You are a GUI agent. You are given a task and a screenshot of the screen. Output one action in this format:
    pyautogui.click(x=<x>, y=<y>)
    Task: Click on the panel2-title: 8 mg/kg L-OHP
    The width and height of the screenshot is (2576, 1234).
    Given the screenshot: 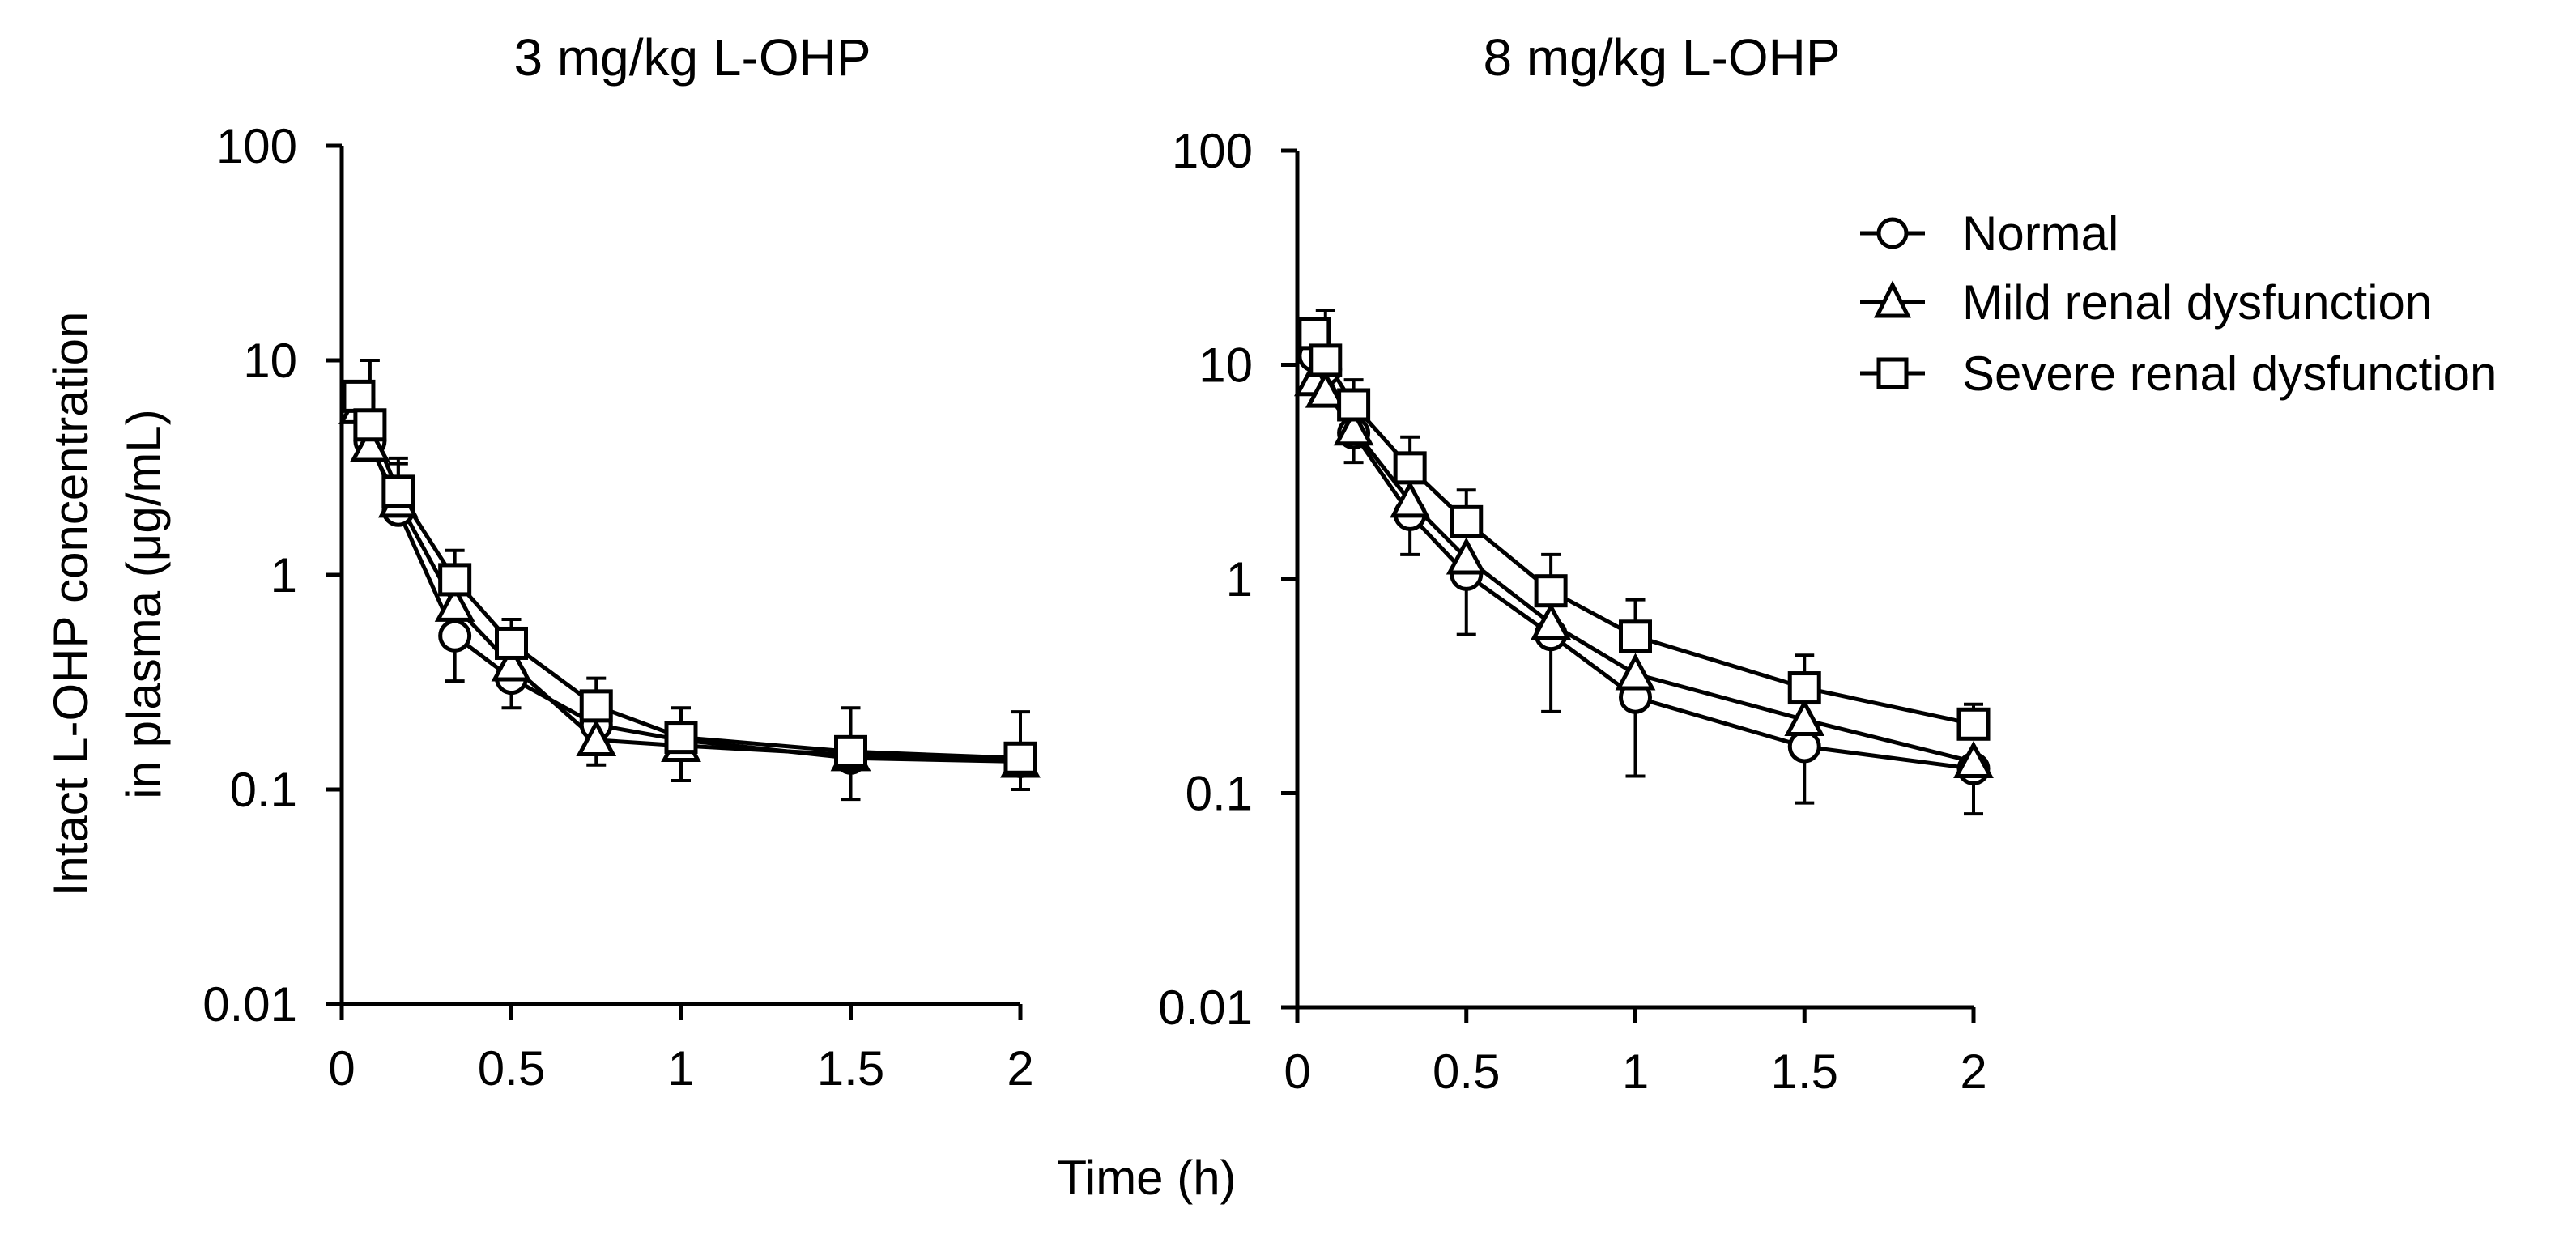 What is the action you would take?
    pyautogui.click(x=1661, y=57)
    